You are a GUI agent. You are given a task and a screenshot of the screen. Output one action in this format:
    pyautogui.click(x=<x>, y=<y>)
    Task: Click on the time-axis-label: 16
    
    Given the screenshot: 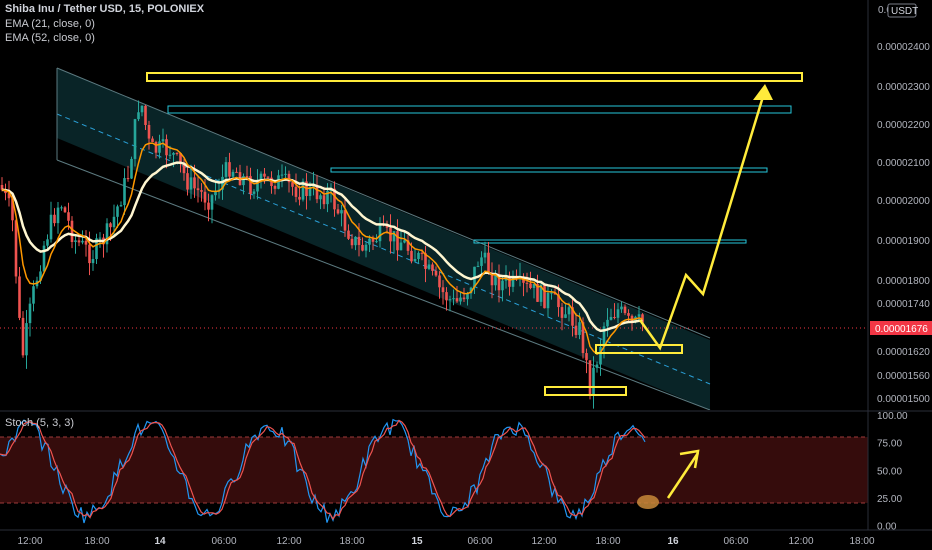 What is the action you would take?
    pyautogui.click(x=673, y=541)
    